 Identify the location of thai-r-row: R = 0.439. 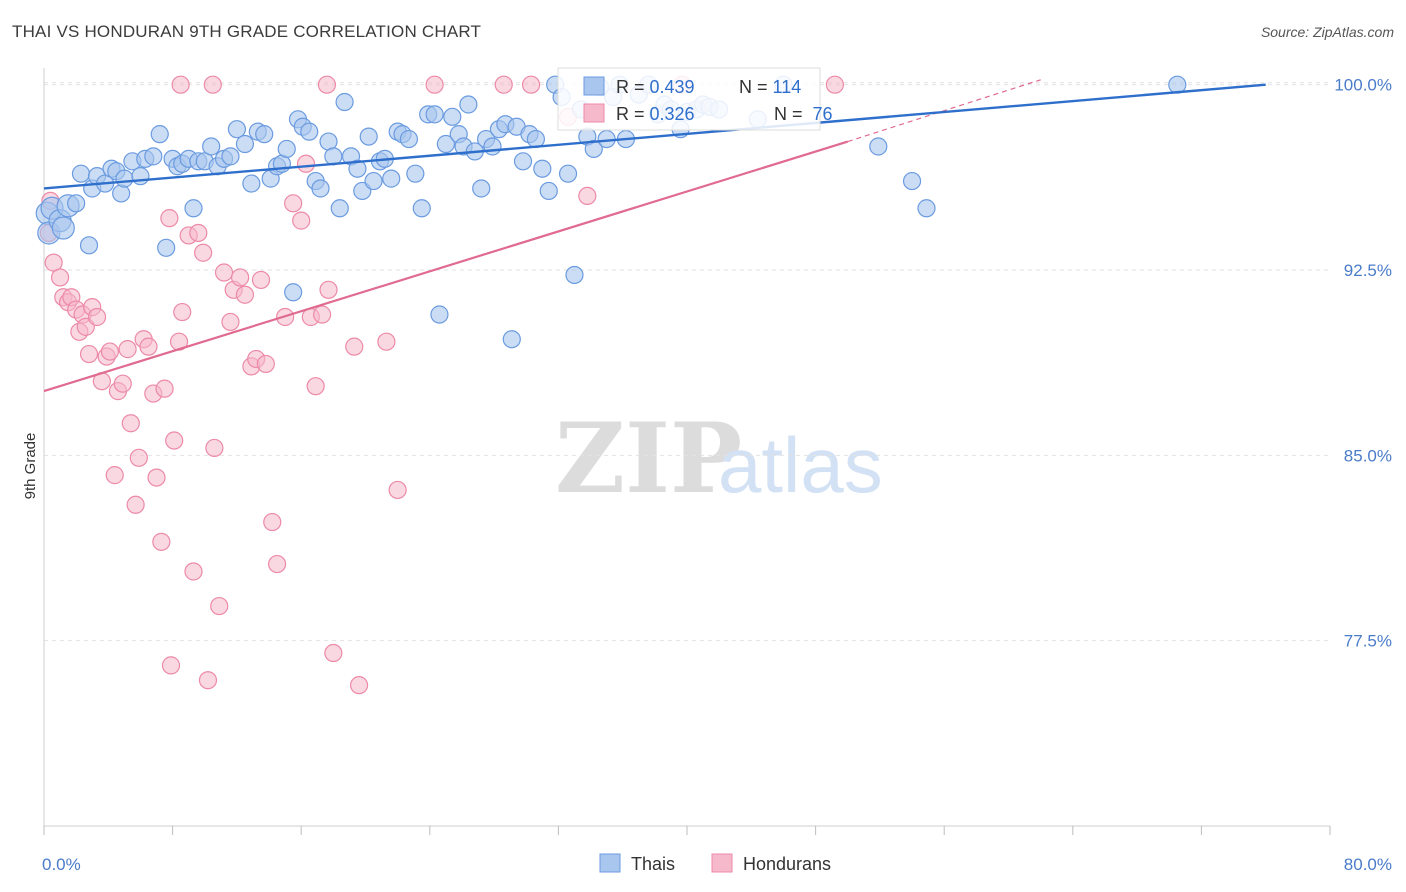
(655, 87).